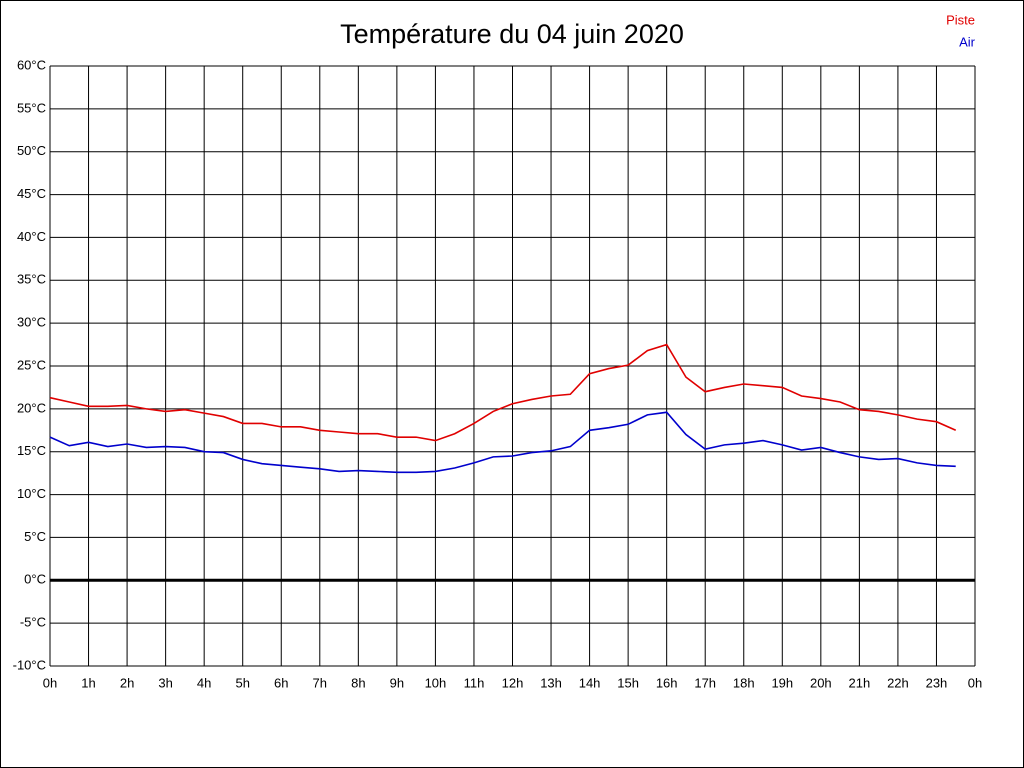 Image resolution: width=1024 pixels, height=768 pixels. What do you see at coordinates (31, 407) in the screenshot?
I see `y-tick-label: 20°C` at bounding box center [31, 407].